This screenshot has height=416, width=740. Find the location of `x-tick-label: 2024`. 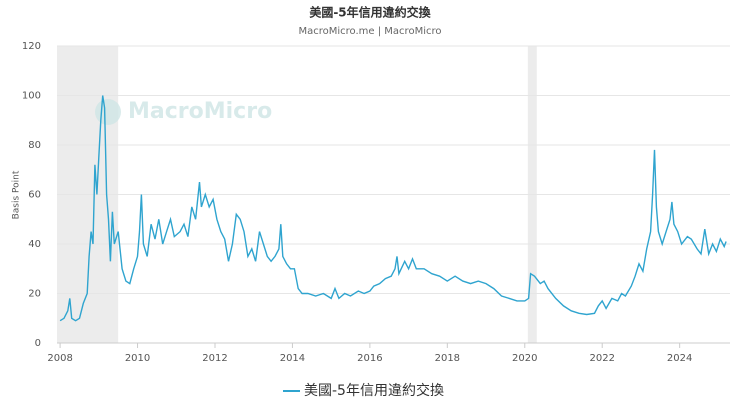

x-tick-label: 2024 is located at coordinates (679, 358).